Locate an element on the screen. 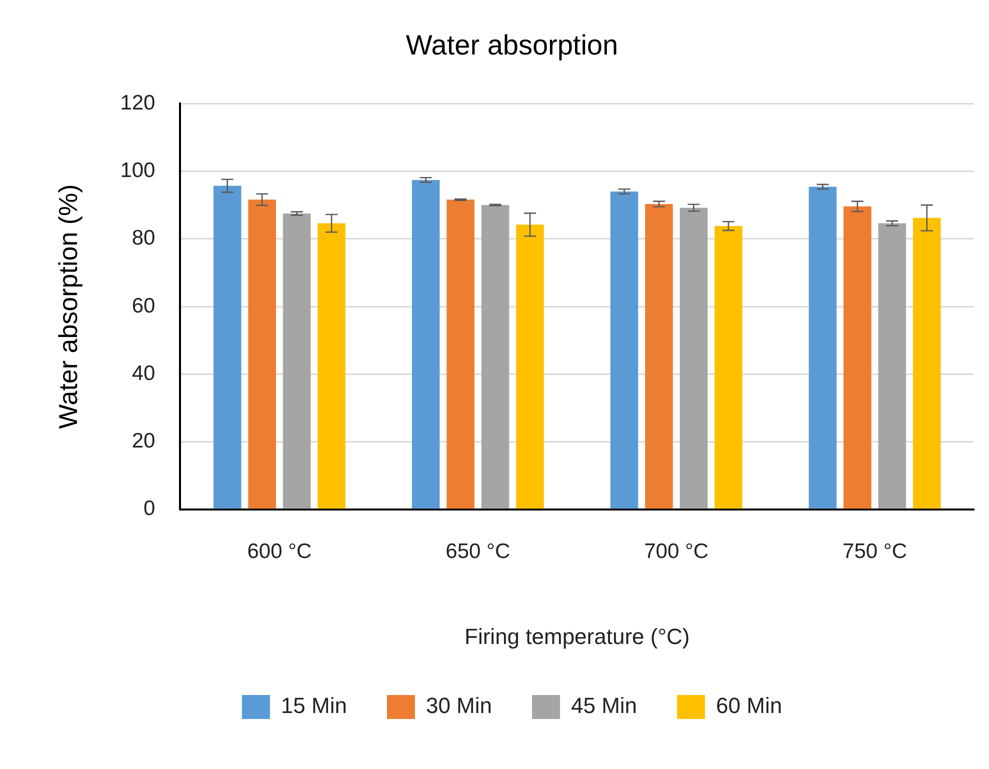 The height and width of the screenshot is (769, 989). legend-label: 45 Min is located at coordinates (604, 705).